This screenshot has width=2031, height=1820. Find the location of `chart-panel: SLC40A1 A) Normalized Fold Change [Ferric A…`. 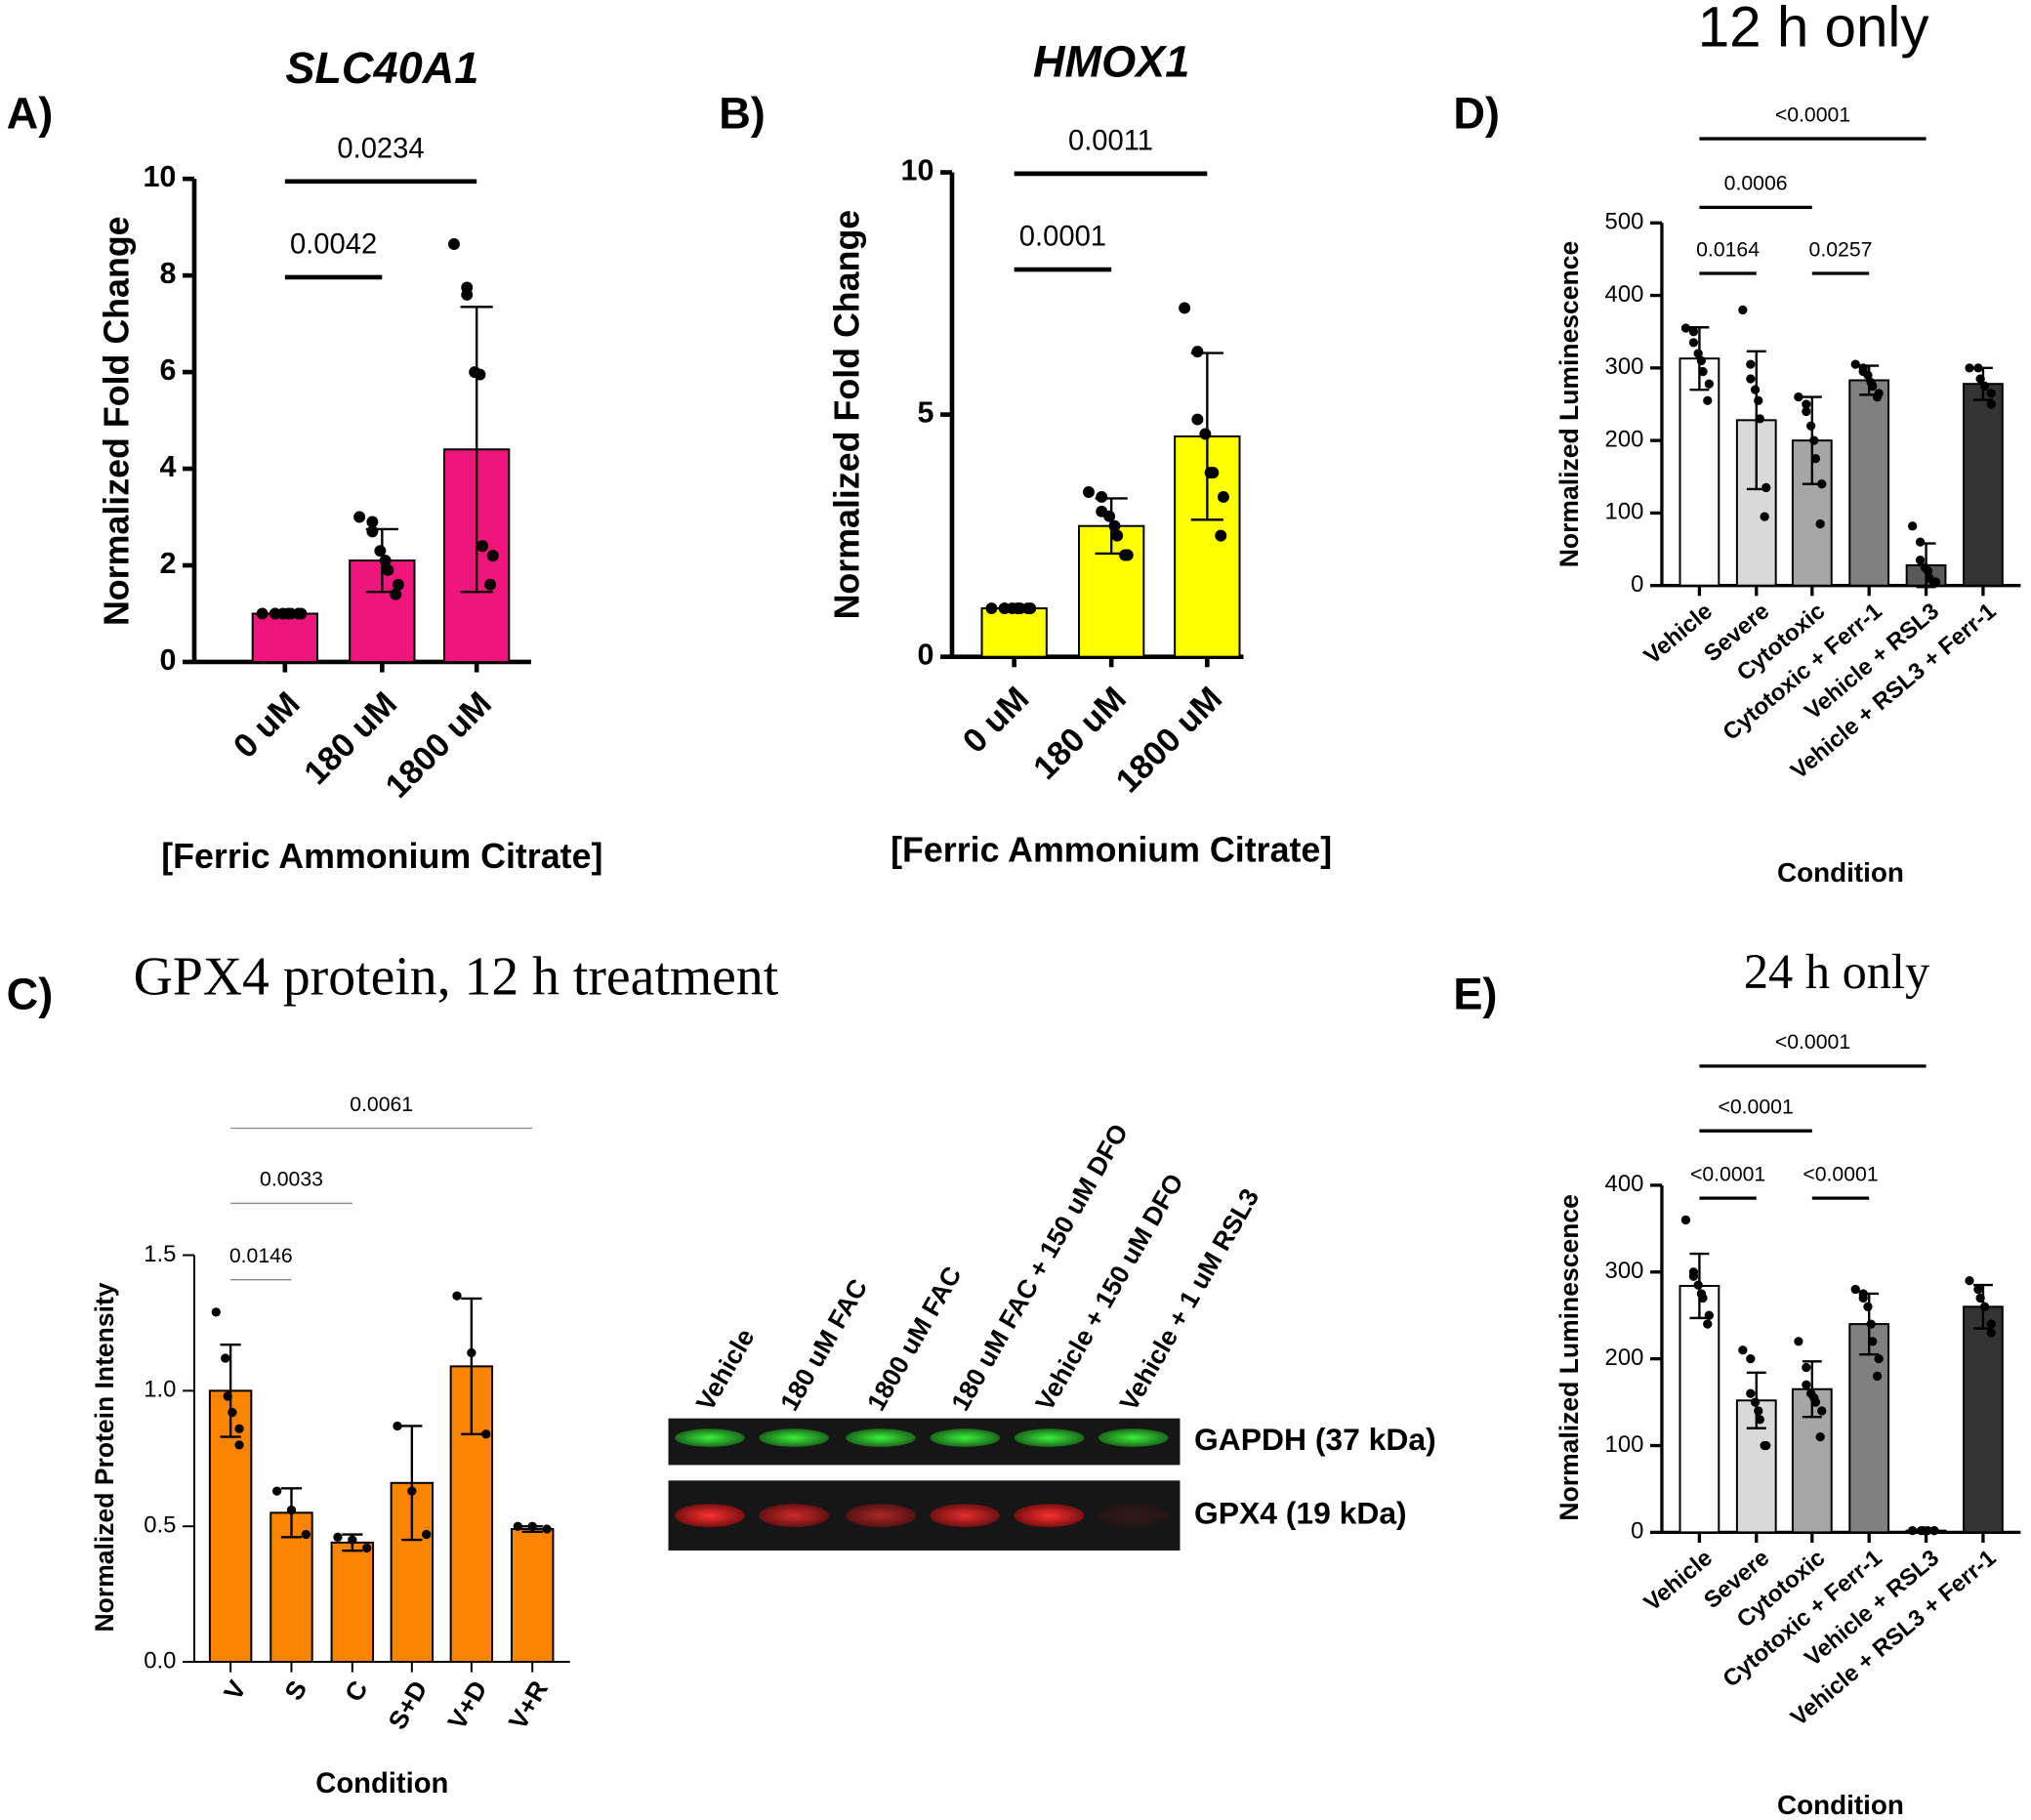

chart-panel: SLC40A1 A) Normalized Fold Change [Ferric A… is located at coordinates (305, 459).